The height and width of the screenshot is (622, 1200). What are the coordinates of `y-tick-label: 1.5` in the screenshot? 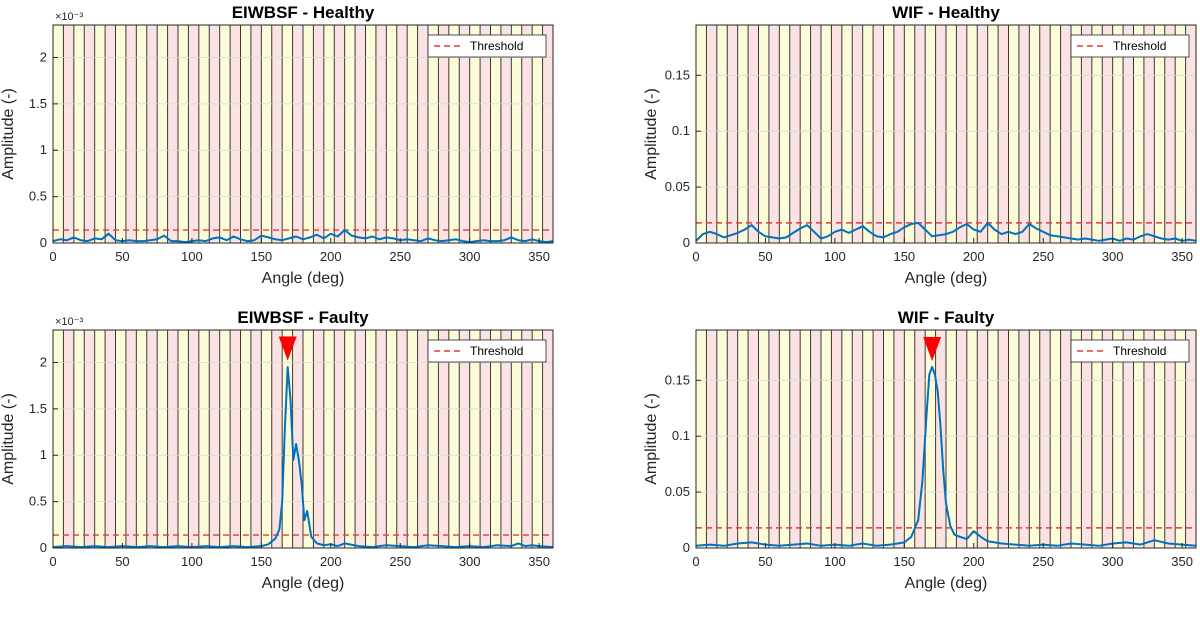 It's located at (38, 408).